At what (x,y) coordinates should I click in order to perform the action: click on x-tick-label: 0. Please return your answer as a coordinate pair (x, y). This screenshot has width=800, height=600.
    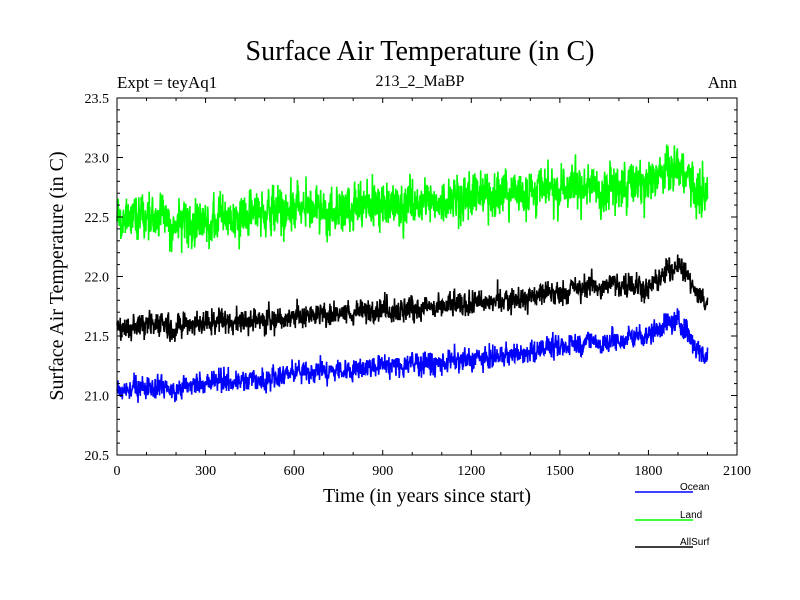
    Looking at the image, I should click on (117, 471).